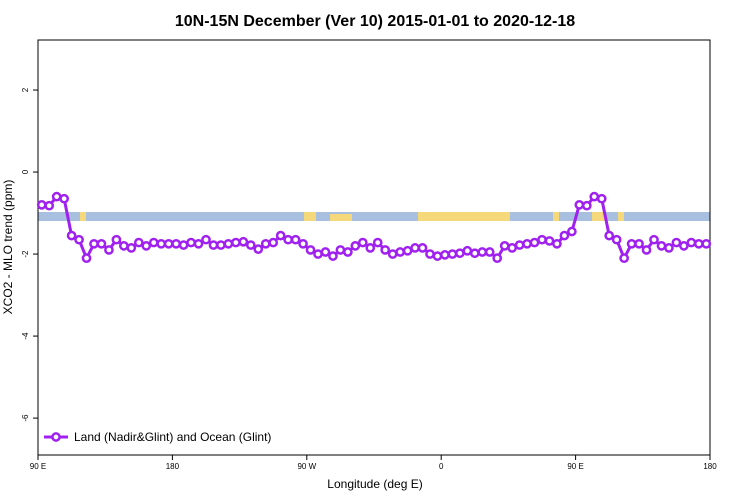 The width and height of the screenshot is (750, 500). Describe the element at coordinates (374, 484) in the screenshot. I see `x-axis-label: Longitude (deg E)` at that location.